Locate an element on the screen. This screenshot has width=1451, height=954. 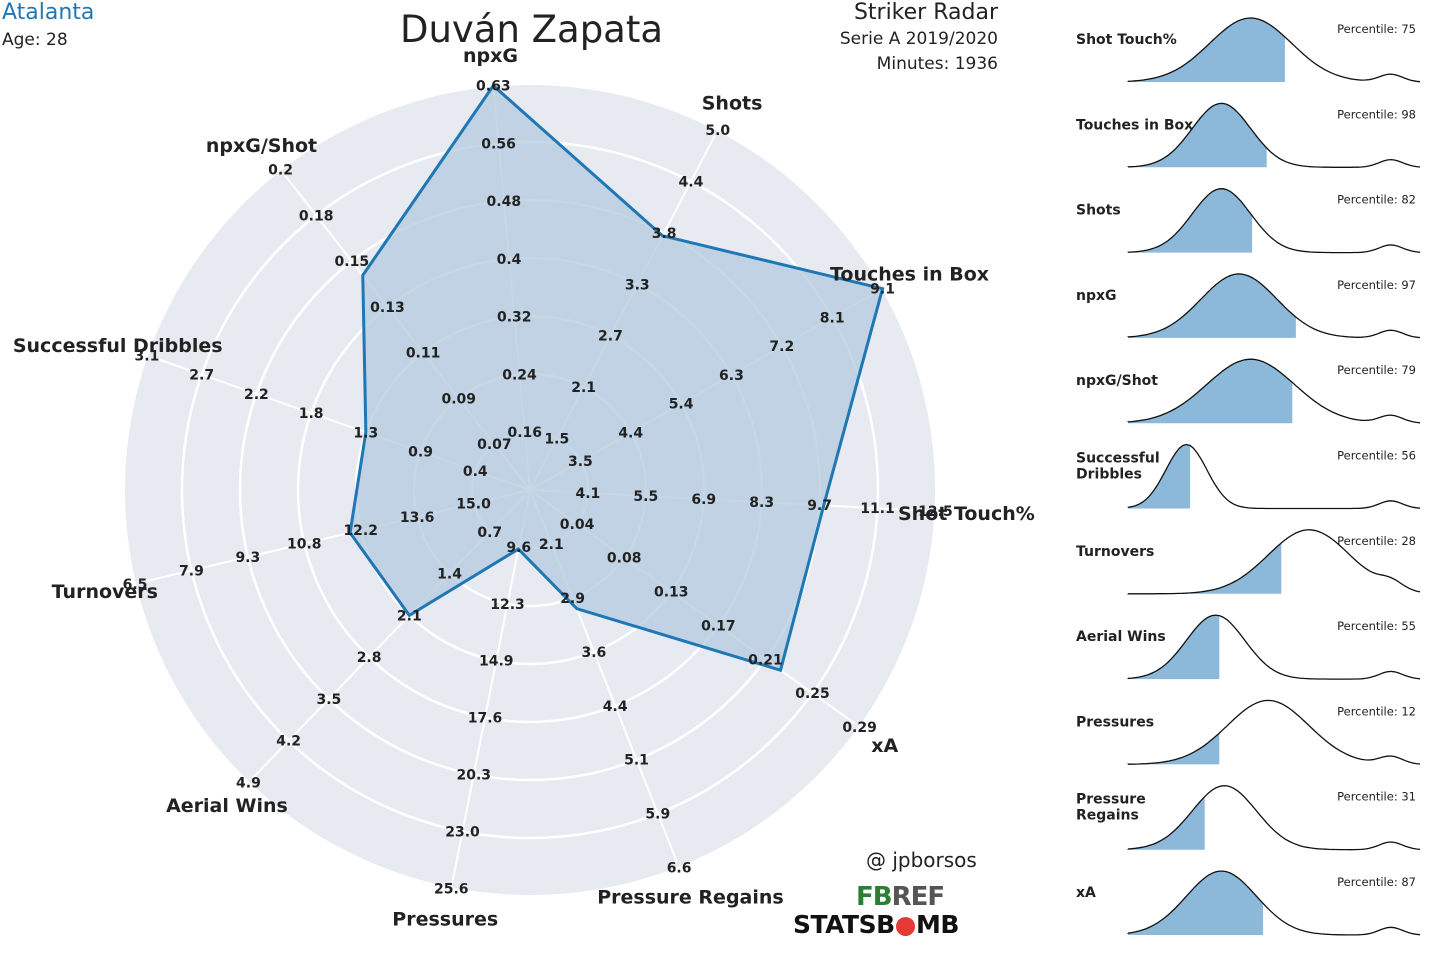
radar-tick-label: 20.3 is located at coordinates (473, 775).